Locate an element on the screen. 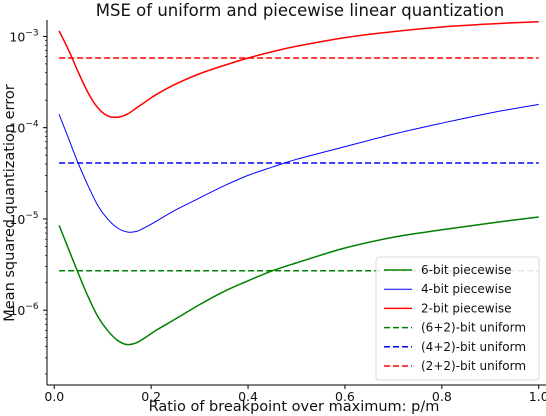 The width and height of the screenshot is (546, 416). x-tick-label-4: 0.8 is located at coordinates (442, 396).